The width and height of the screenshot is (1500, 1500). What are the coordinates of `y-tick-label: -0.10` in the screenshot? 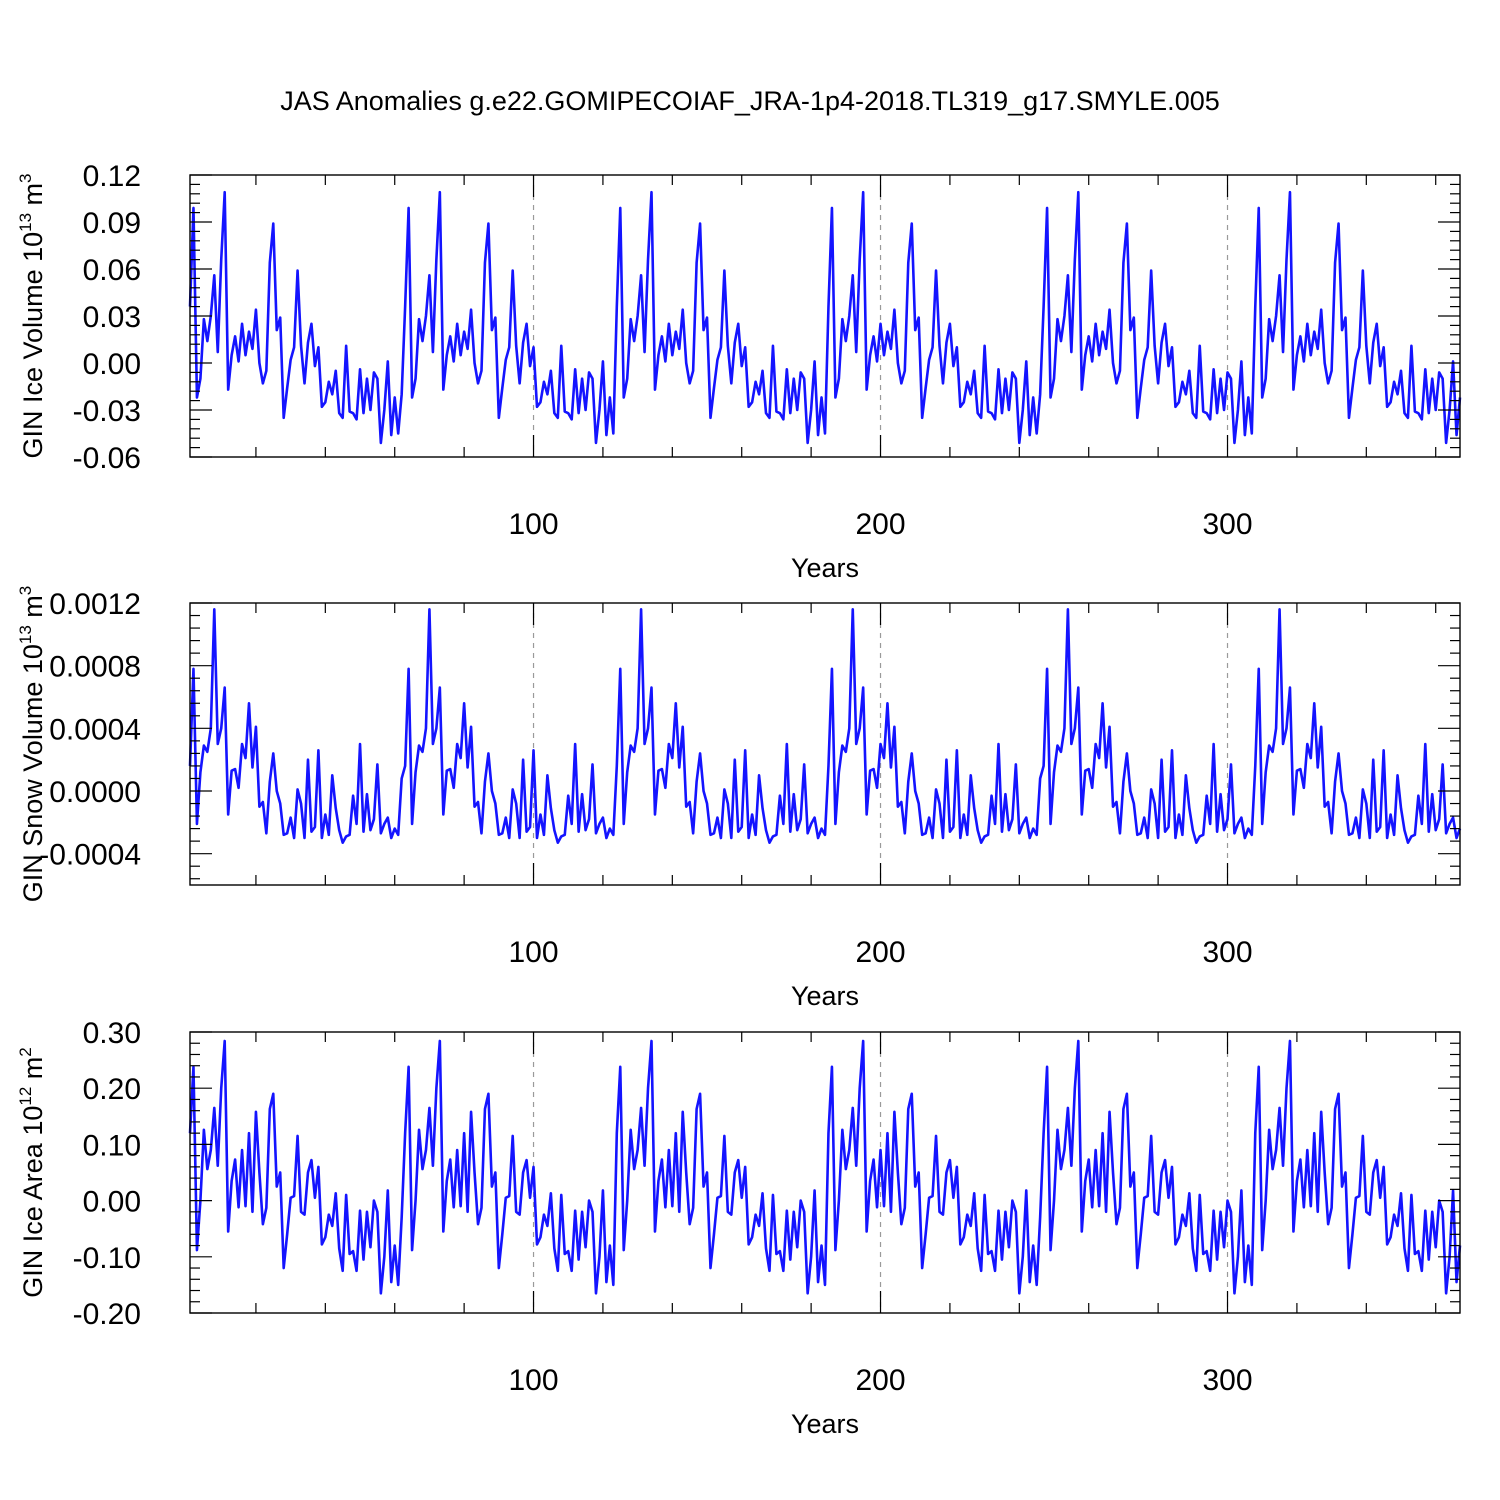 It's located at (107, 1258).